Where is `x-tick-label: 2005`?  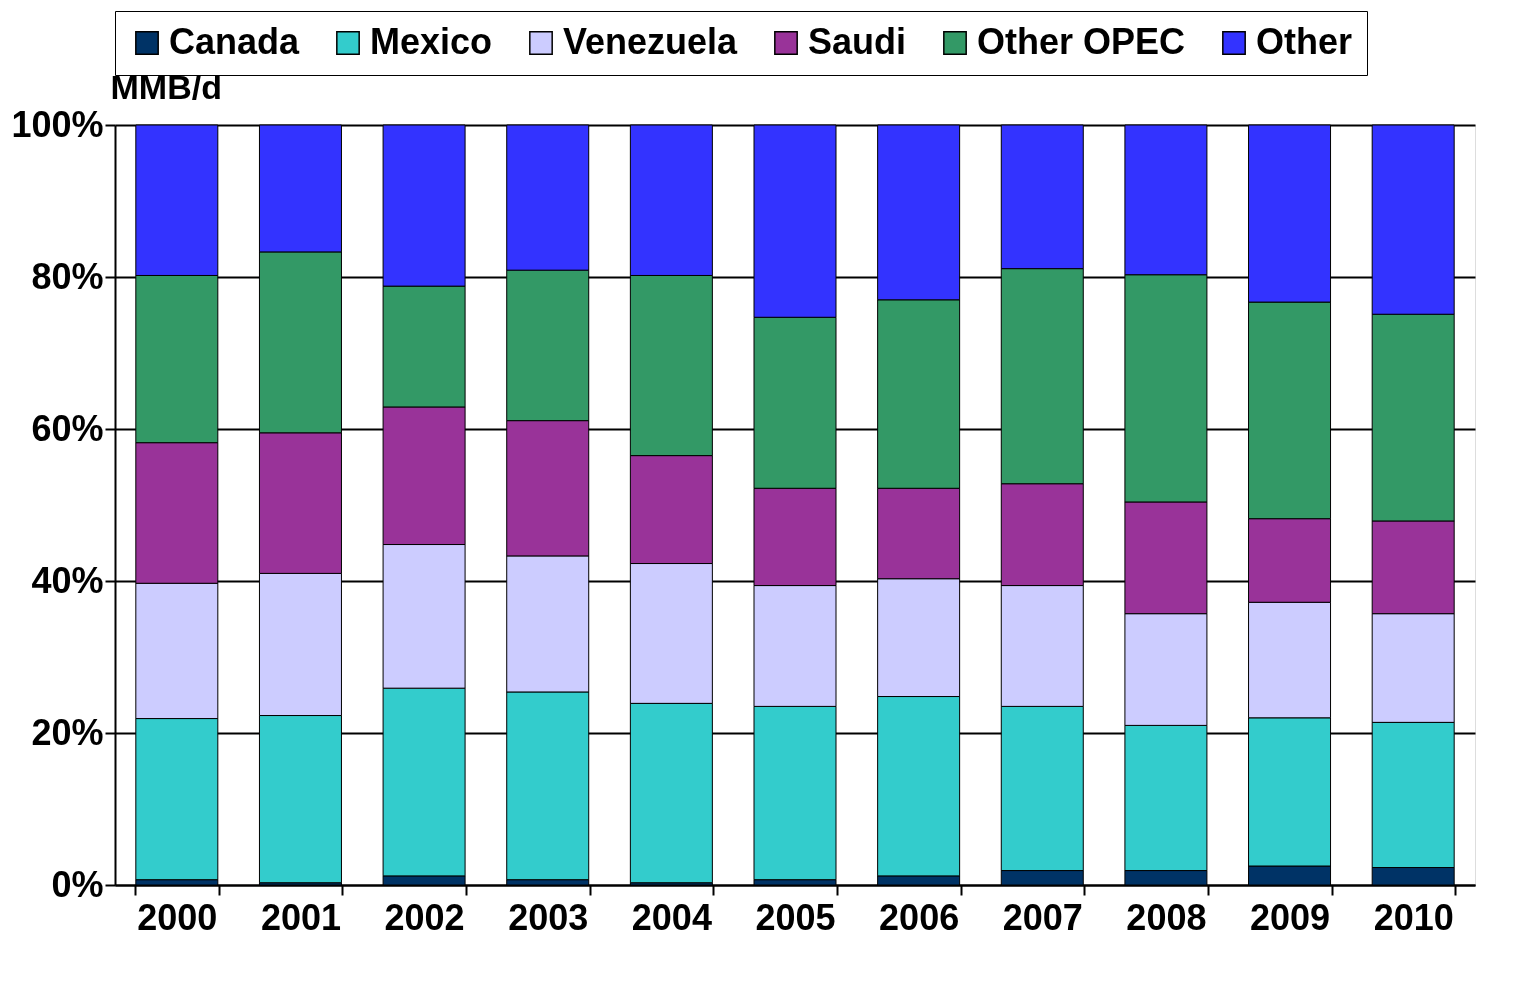 x-tick-label: 2005 is located at coordinates (795, 917).